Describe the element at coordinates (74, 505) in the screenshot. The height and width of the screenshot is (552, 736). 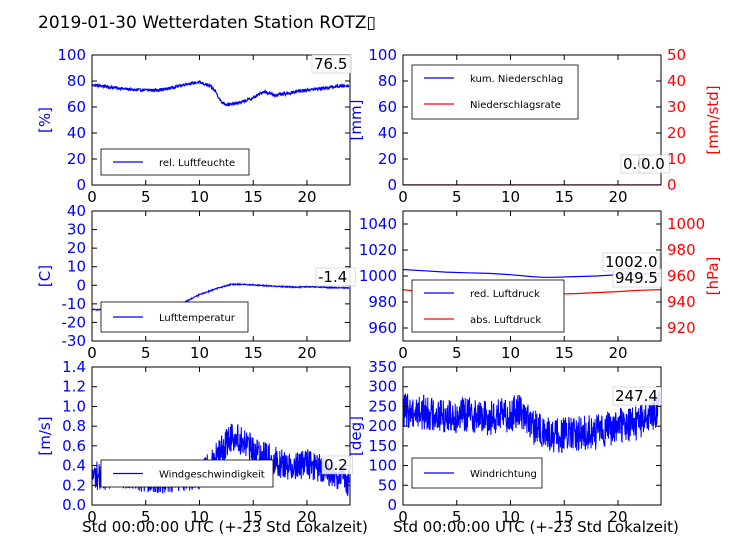
I see `y-tick-label: 0.0` at that location.